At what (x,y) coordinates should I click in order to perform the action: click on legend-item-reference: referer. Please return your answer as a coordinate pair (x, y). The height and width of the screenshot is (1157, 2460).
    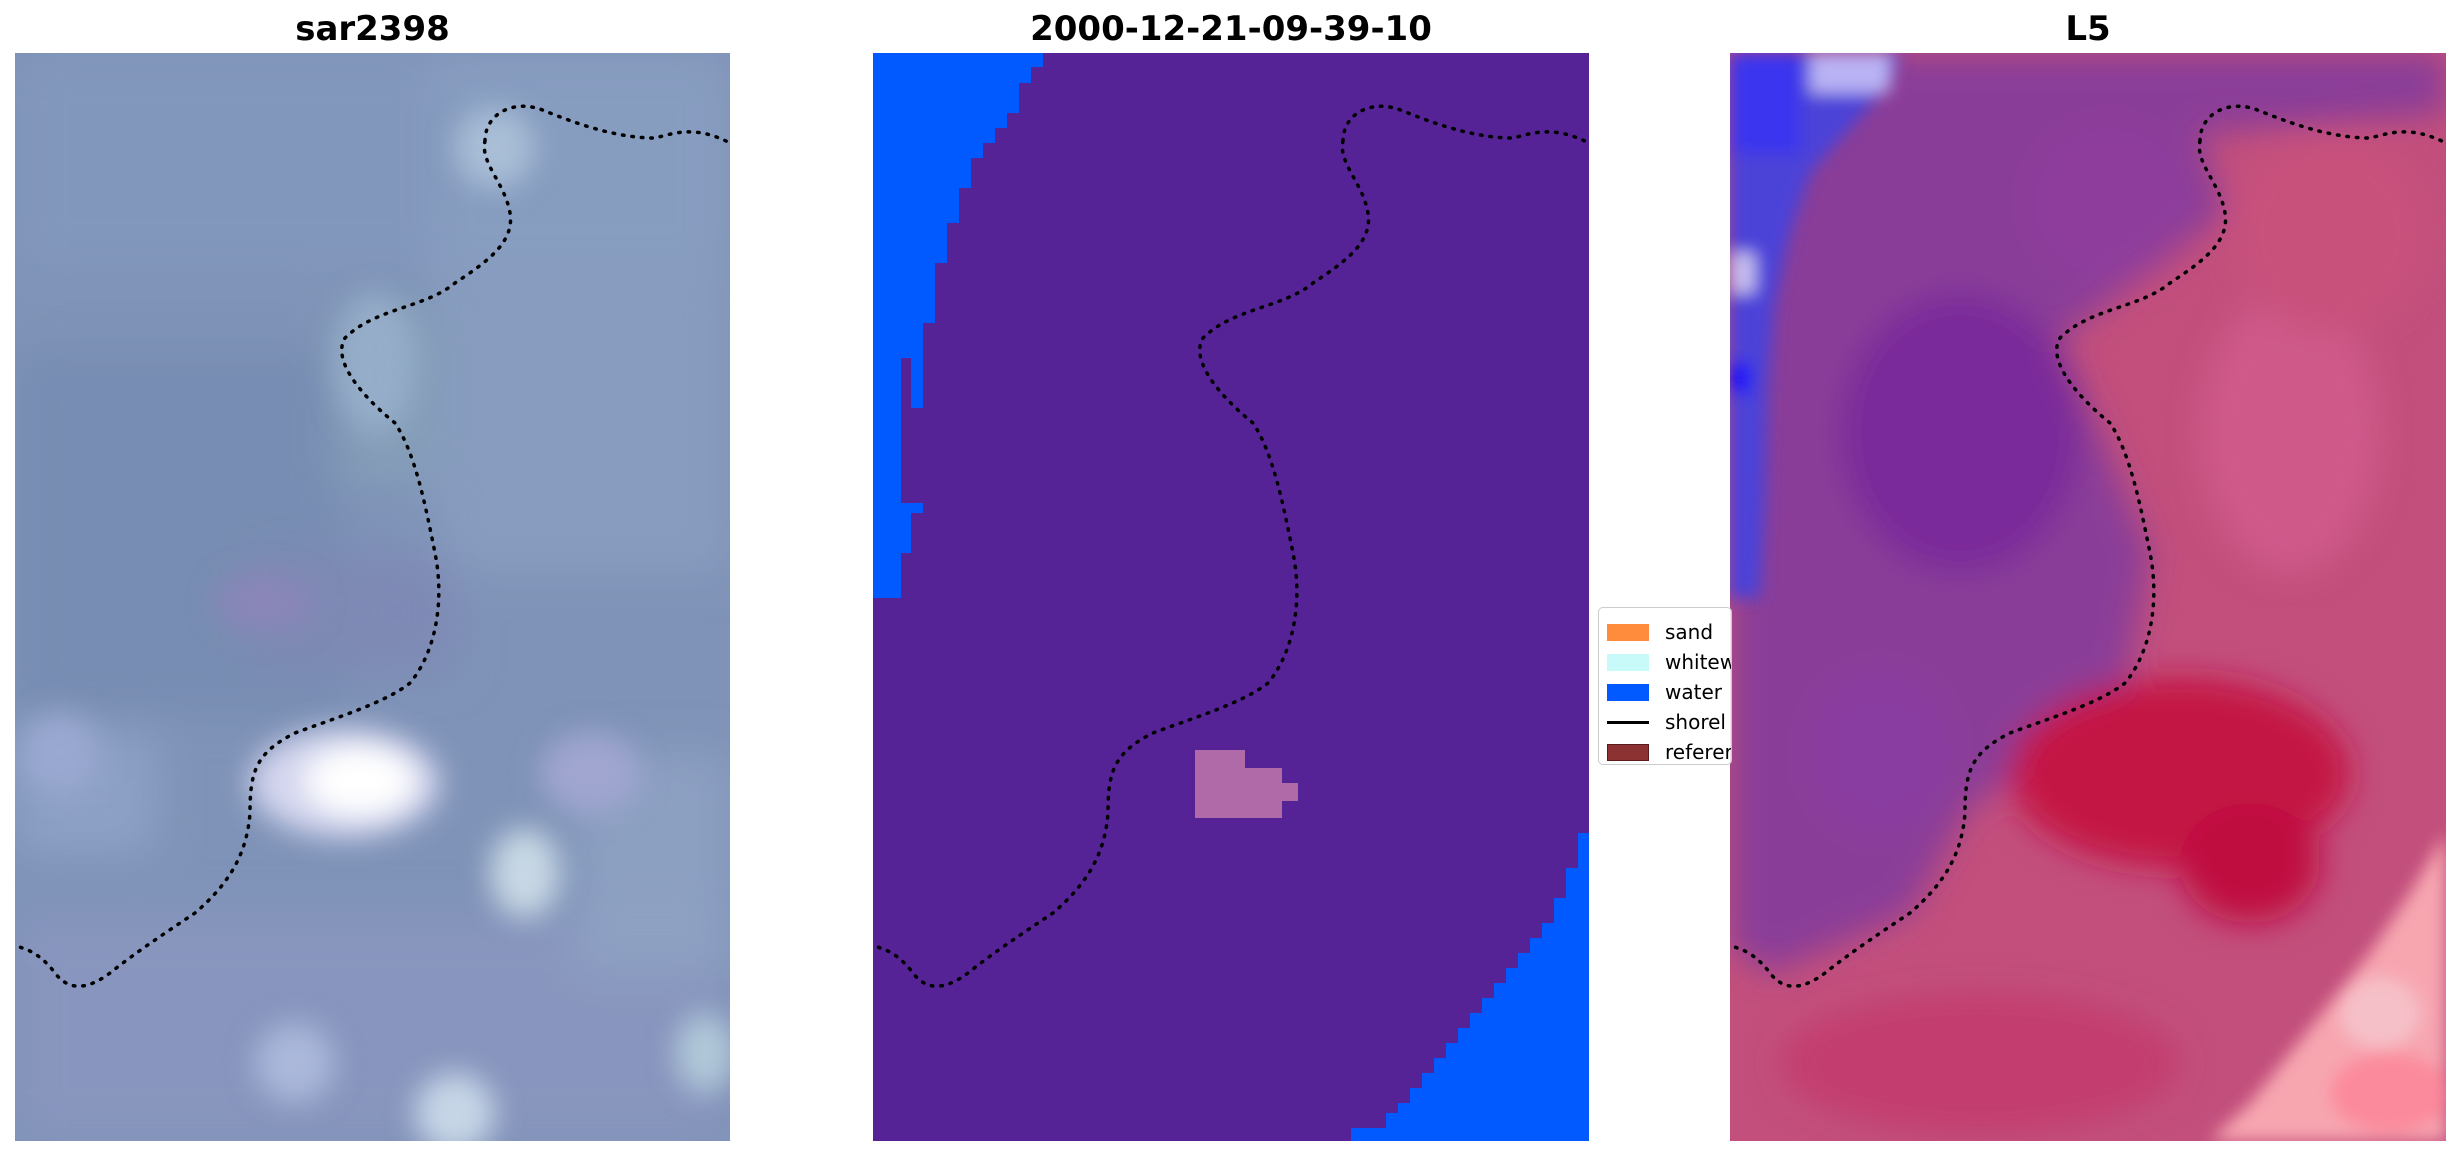
    Looking at the image, I should click on (1669, 750).